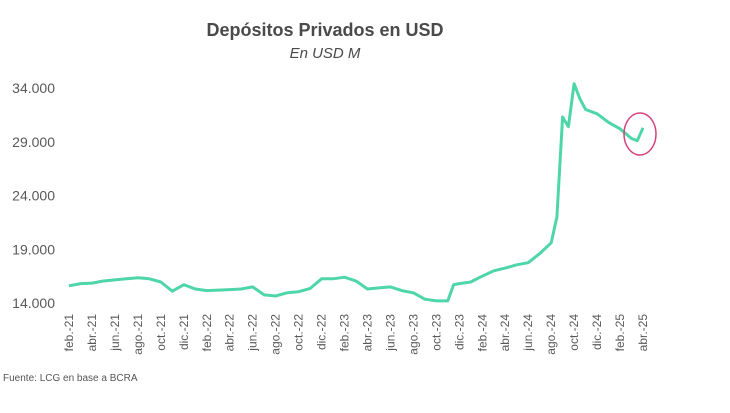 The image size is (730, 413). What do you see at coordinates (345, 333) in the screenshot?
I see `x-tick-label: feb.-23` at bounding box center [345, 333].